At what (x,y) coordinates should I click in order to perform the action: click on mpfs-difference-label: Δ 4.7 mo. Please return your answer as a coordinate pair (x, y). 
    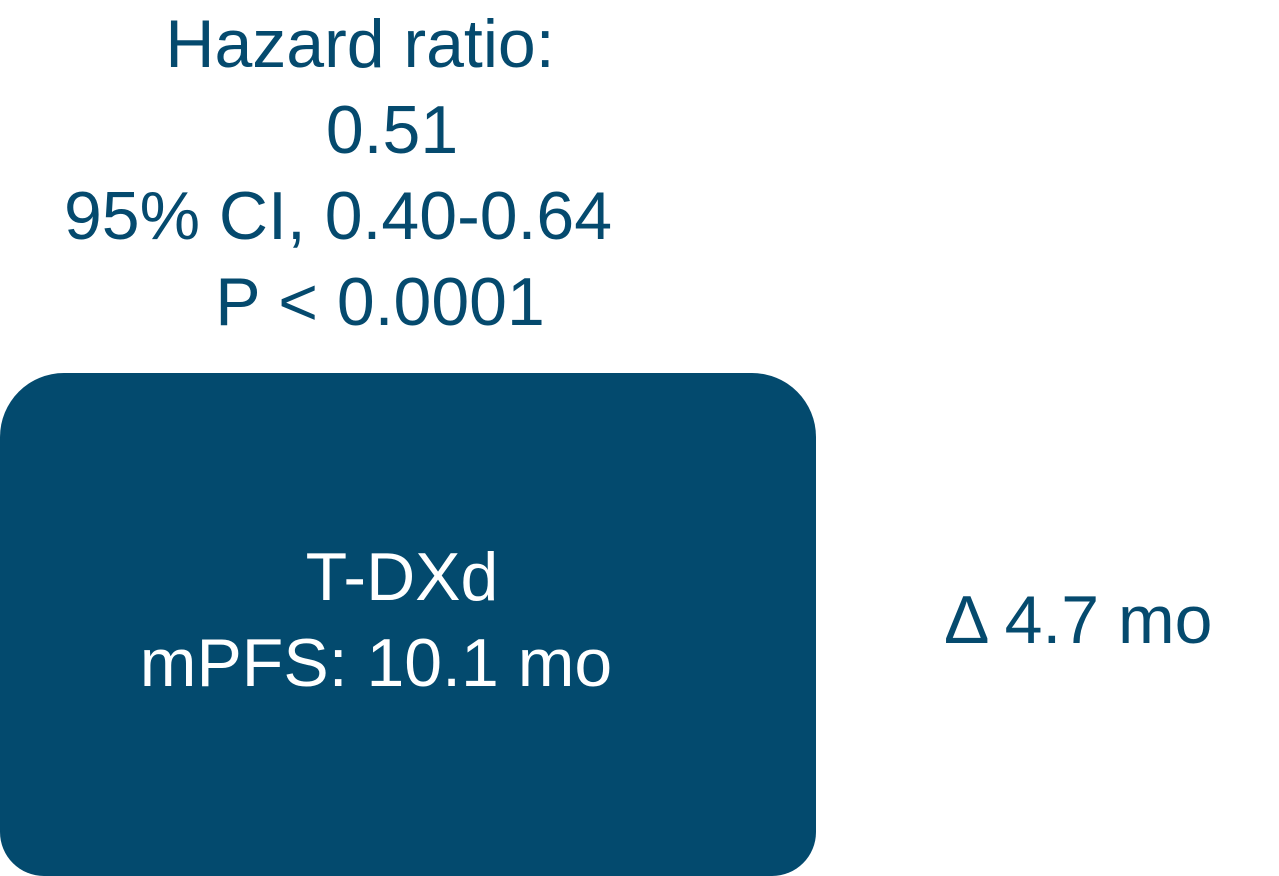
    Looking at the image, I should click on (1078, 620).